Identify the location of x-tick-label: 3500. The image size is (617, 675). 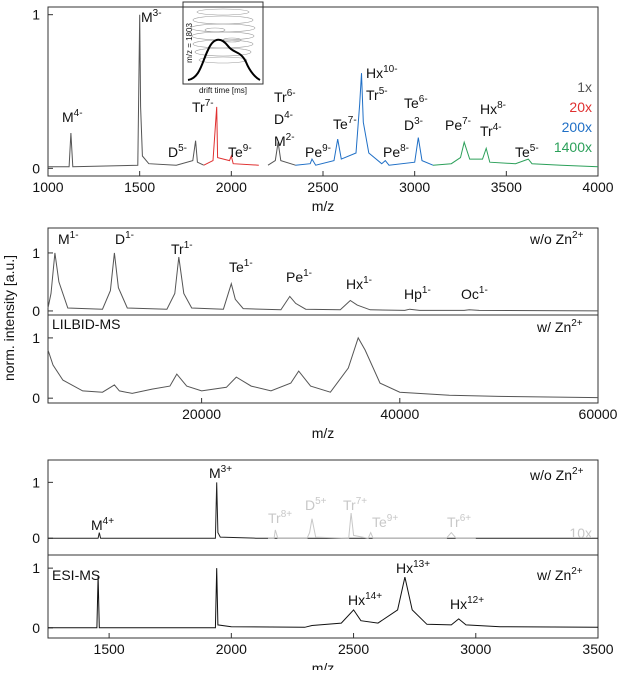
(506, 187).